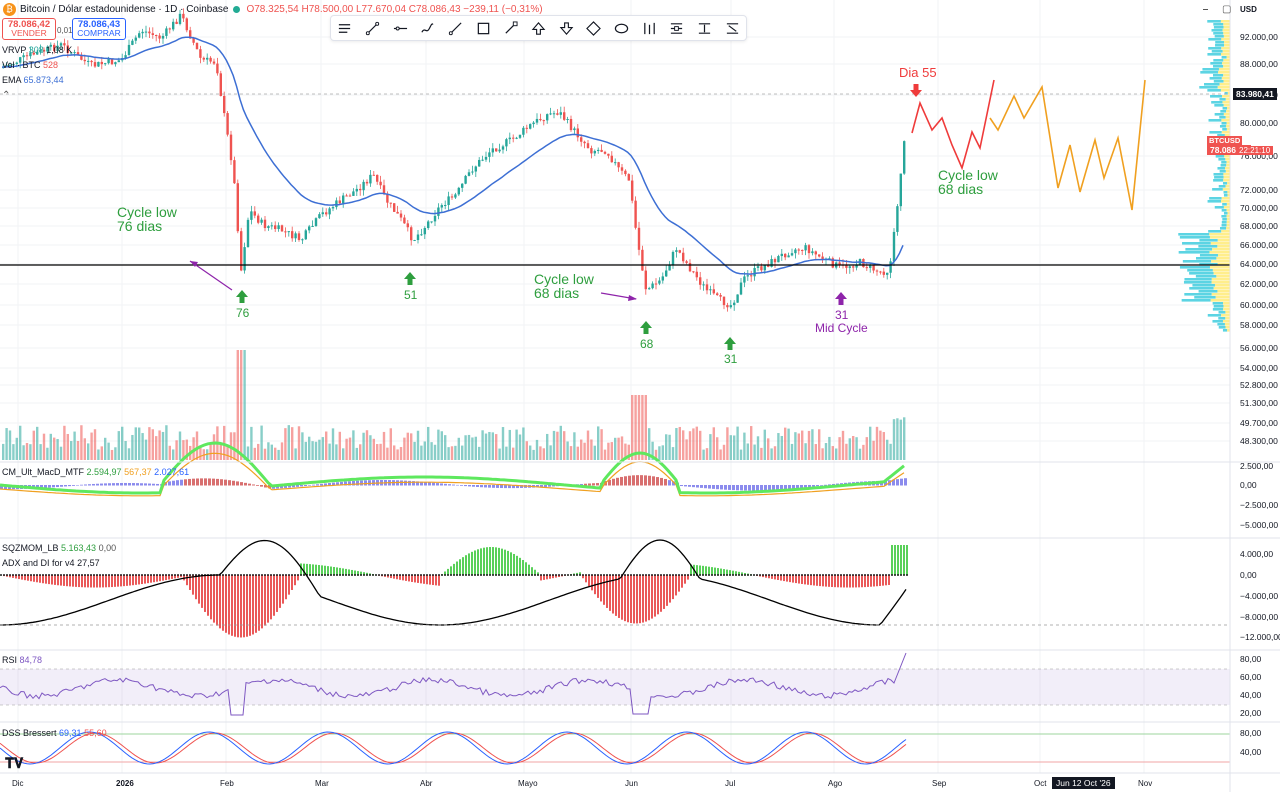 This screenshot has height=792, width=1280. Describe the element at coordinates (594, 28) in the screenshot. I see `arrow-marker-icon` at that location.